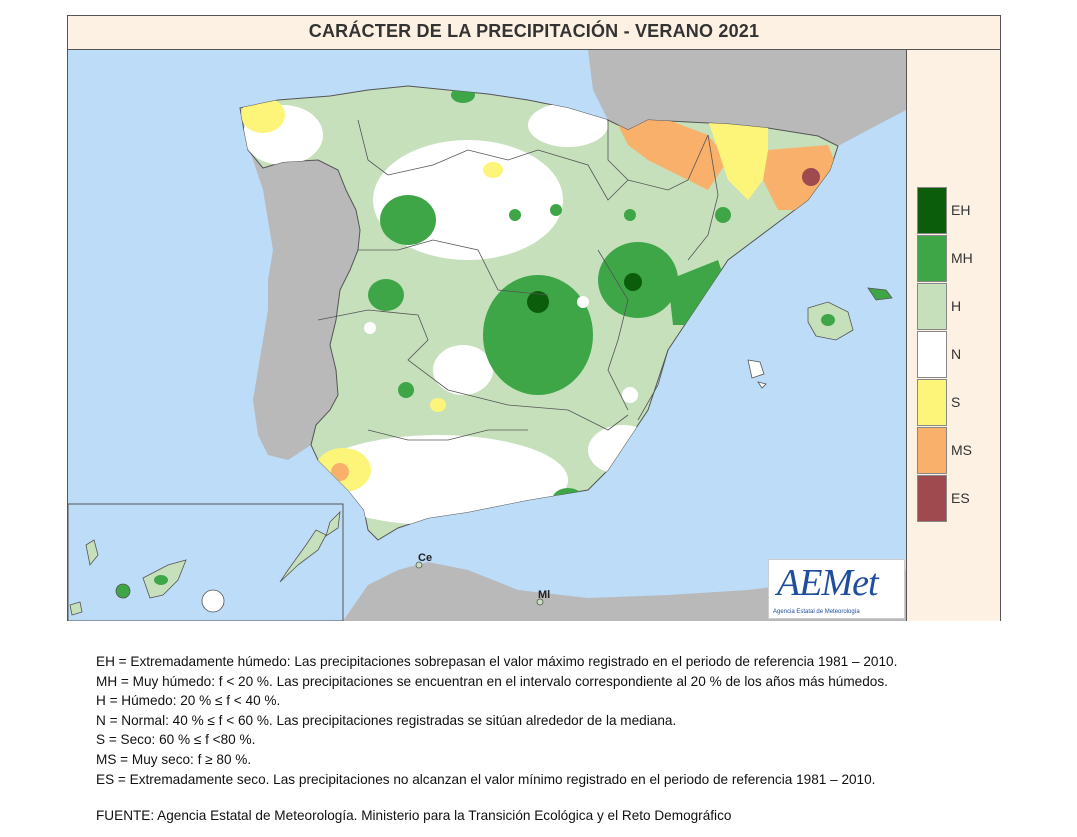 The image size is (1077, 837). What do you see at coordinates (828, 583) in the screenshot?
I see `logo-brand: AEMet` at bounding box center [828, 583].